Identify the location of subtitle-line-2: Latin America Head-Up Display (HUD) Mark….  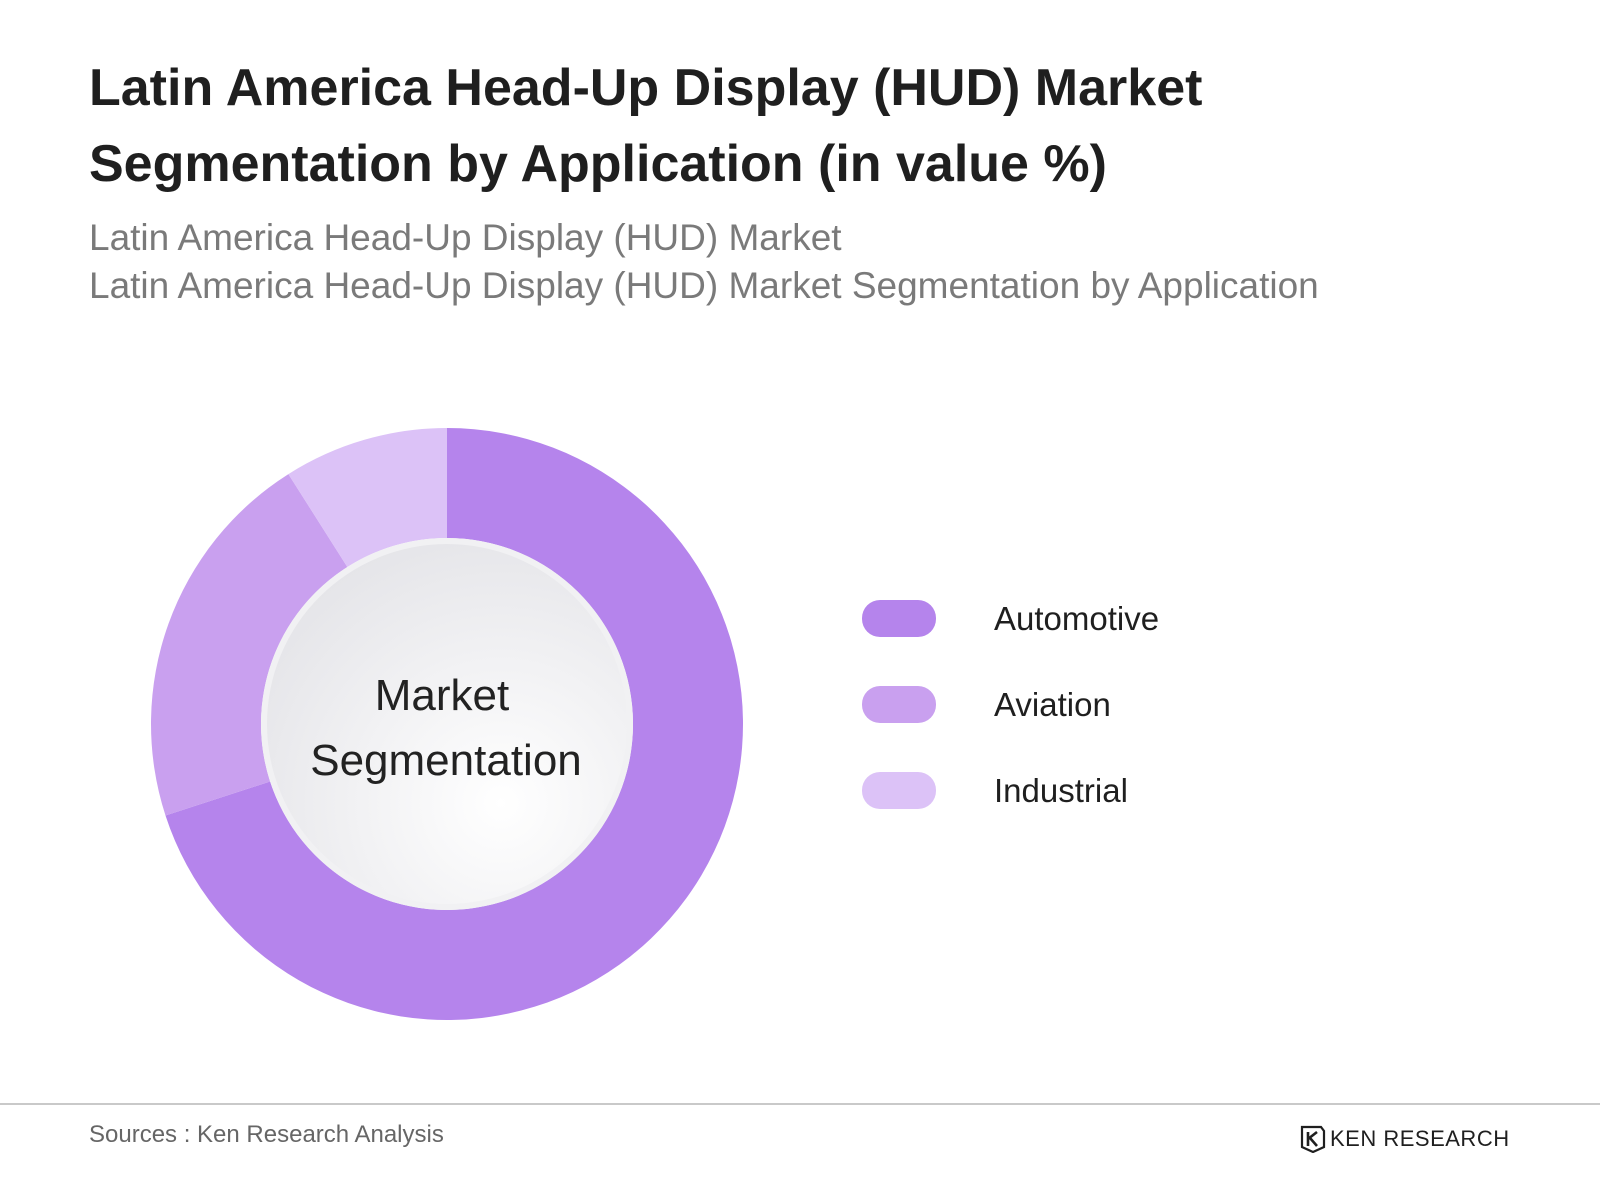
(704, 285).